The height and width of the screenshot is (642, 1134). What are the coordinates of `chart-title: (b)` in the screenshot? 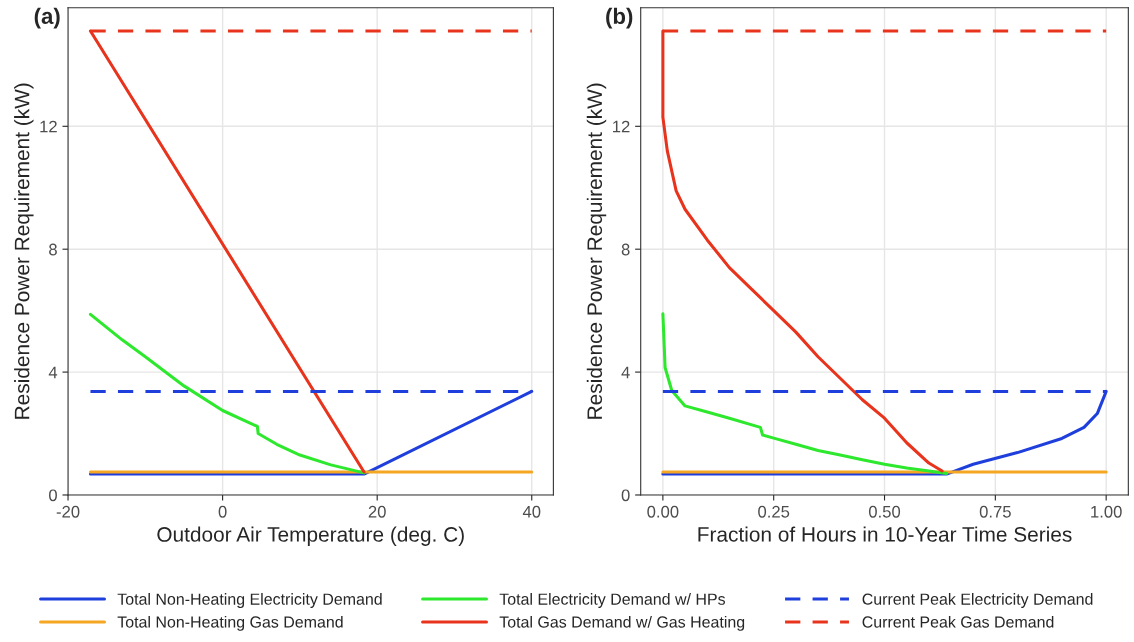 It's located at (619, 18).